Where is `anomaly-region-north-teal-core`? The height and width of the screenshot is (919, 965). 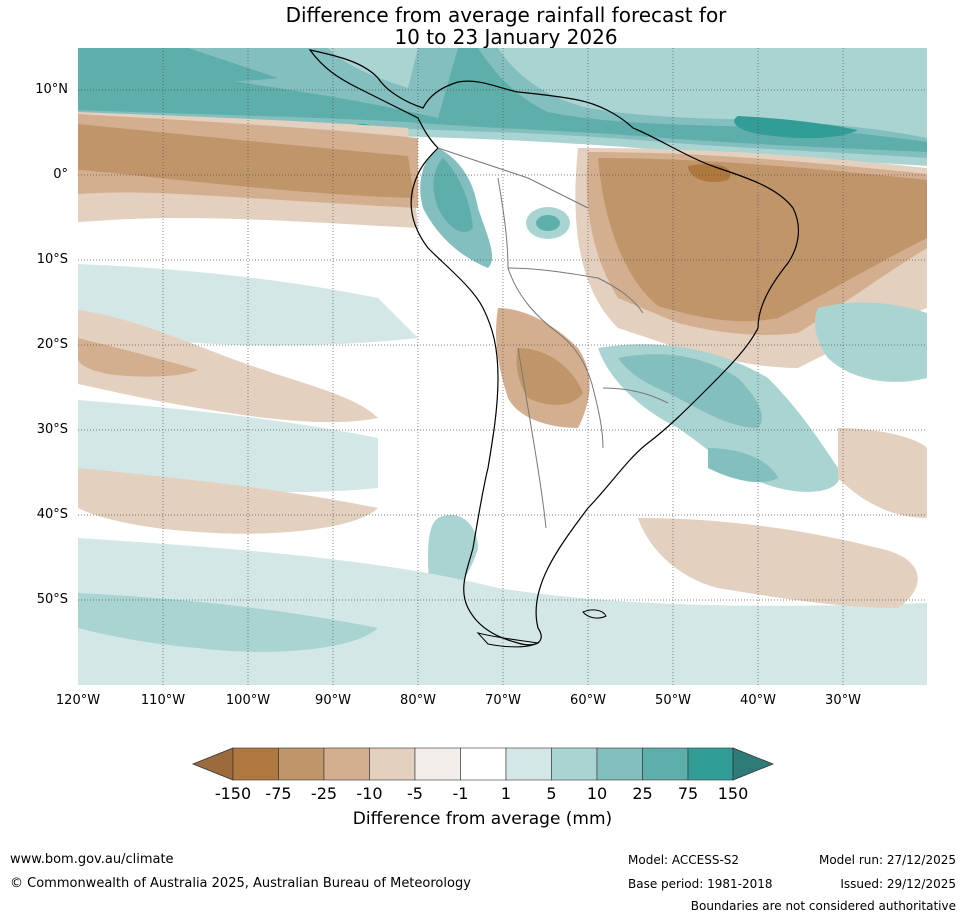
anomaly-region-north-teal-core is located at coordinates (796, 127).